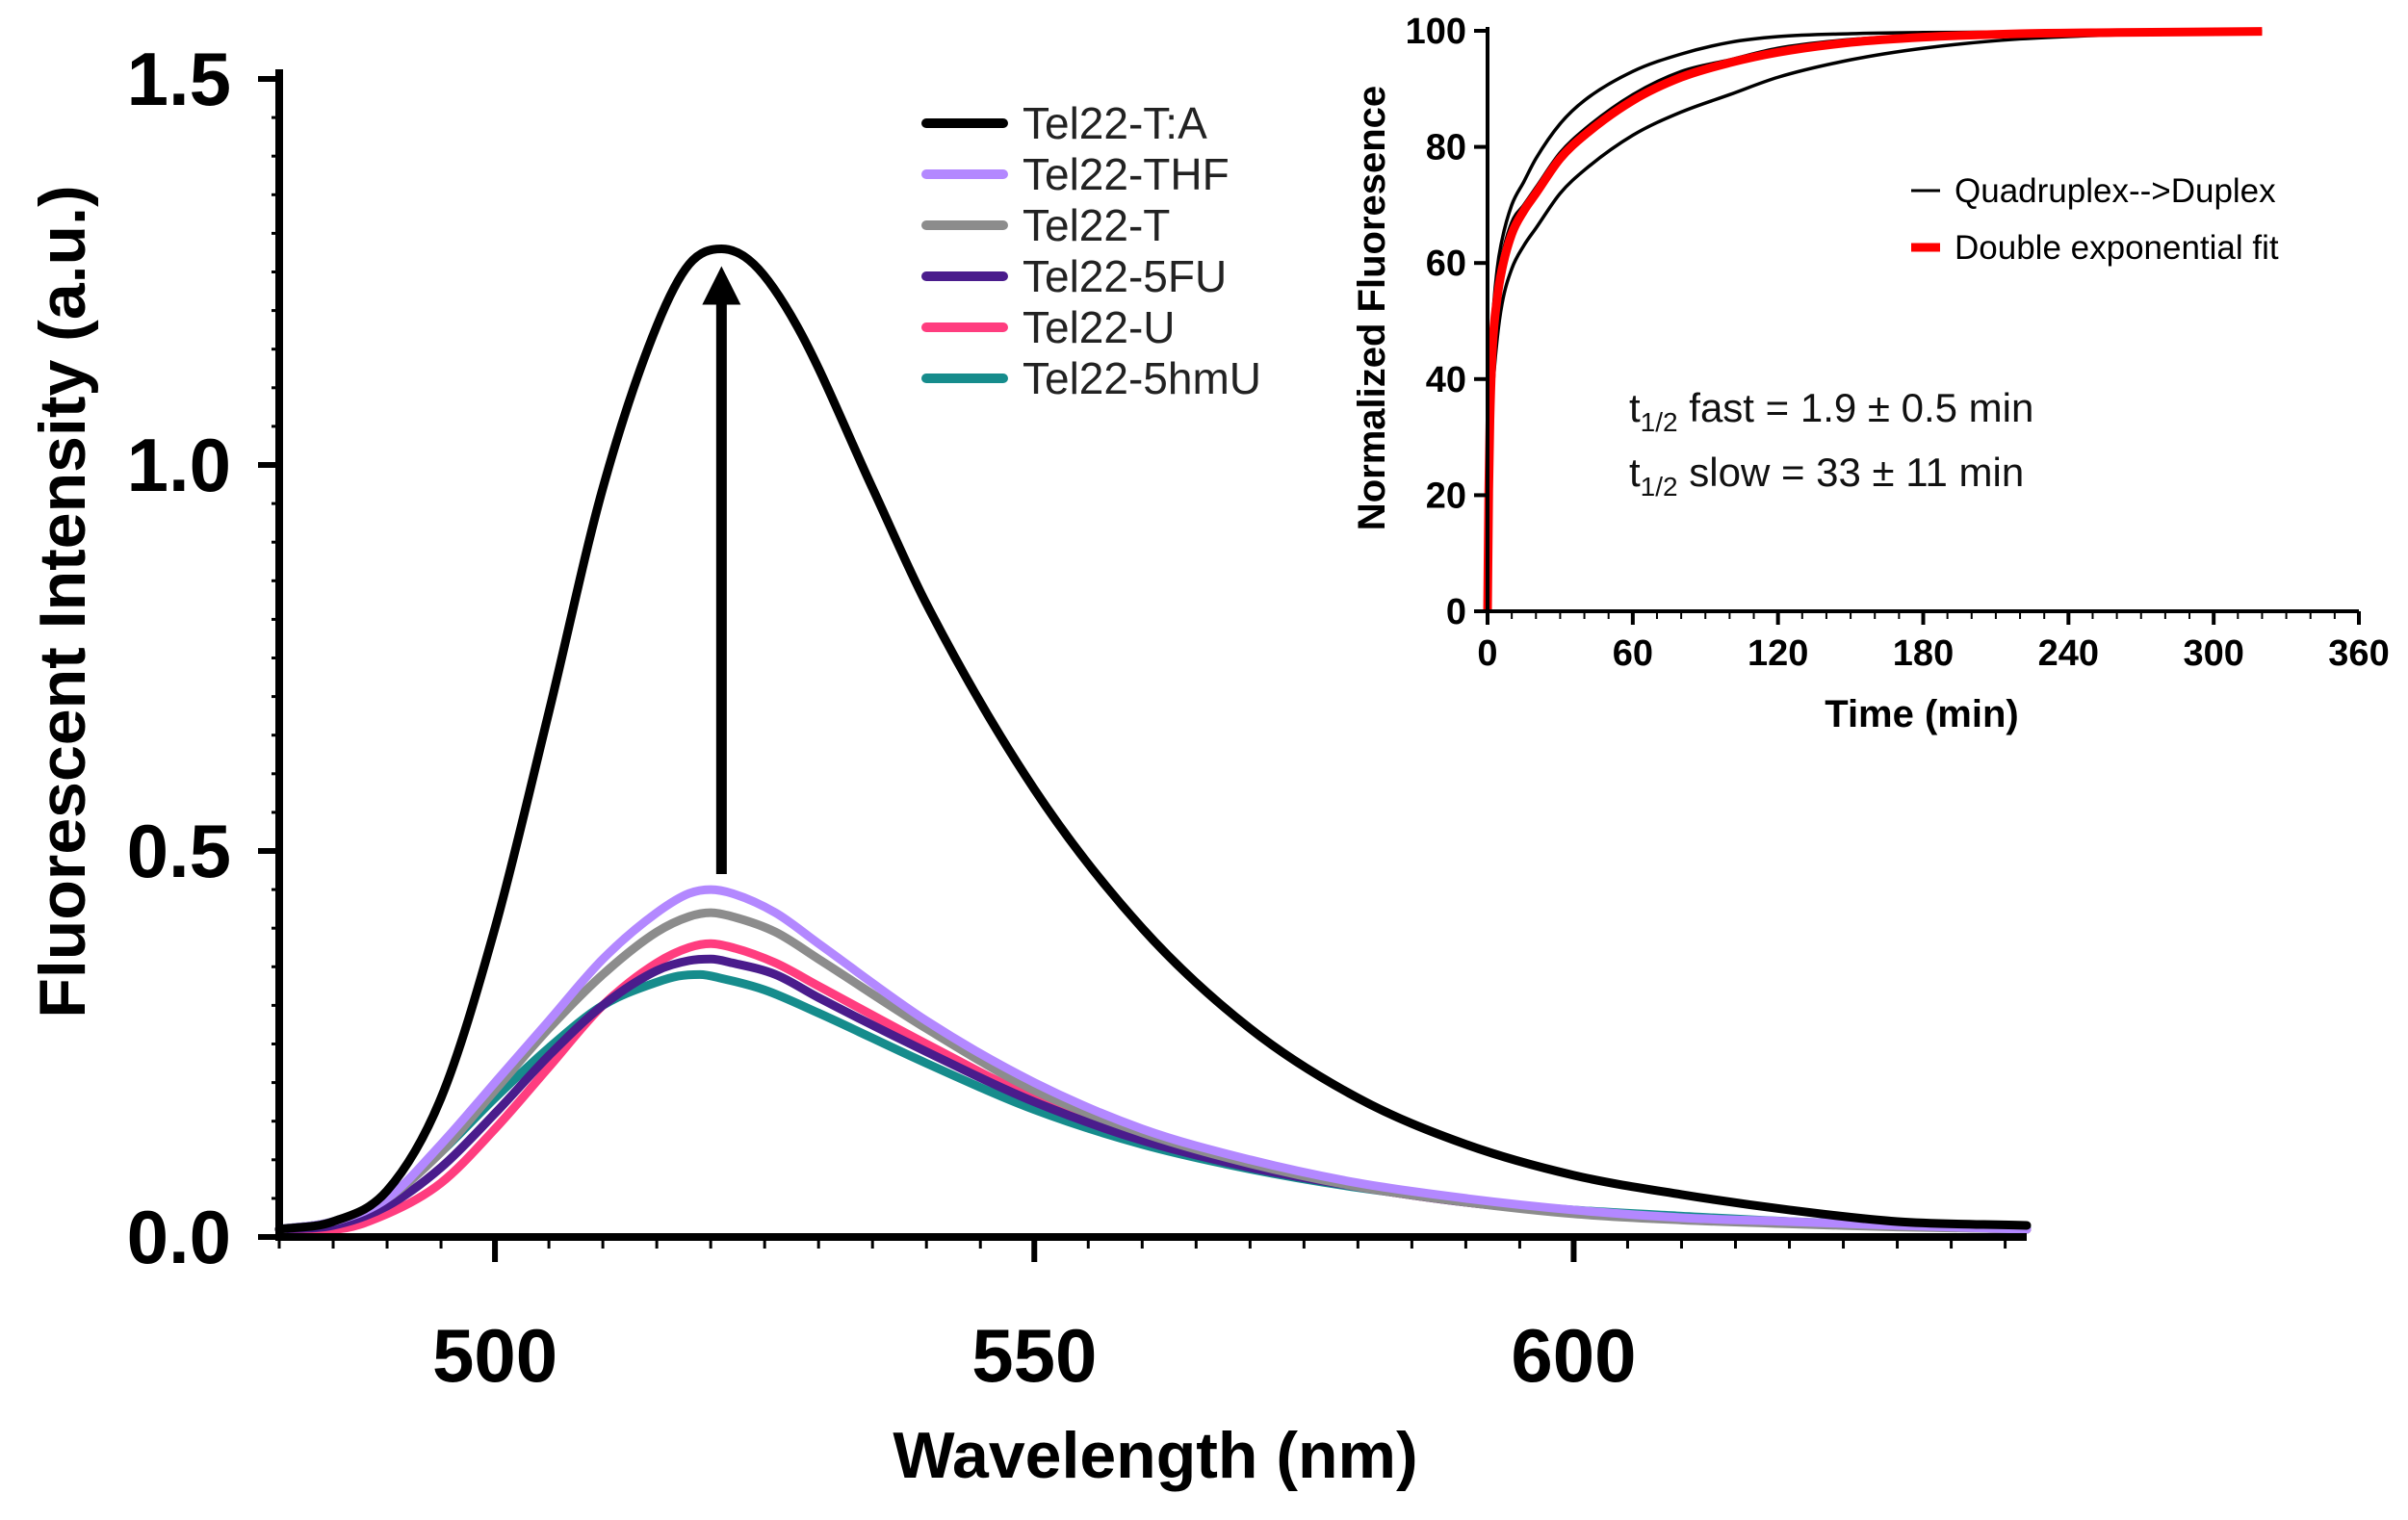  Describe the element at coordinates (1778, 653) in the screenshot. I see `inset-x-tick-label: 120` at that location.